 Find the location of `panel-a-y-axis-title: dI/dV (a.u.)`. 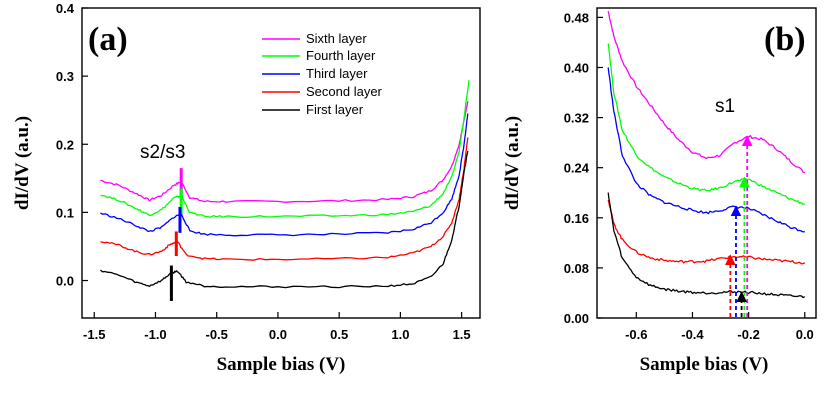

panel-a-y-axis-title: dI/dV (a.u.) is located at coordinates (22, 163).